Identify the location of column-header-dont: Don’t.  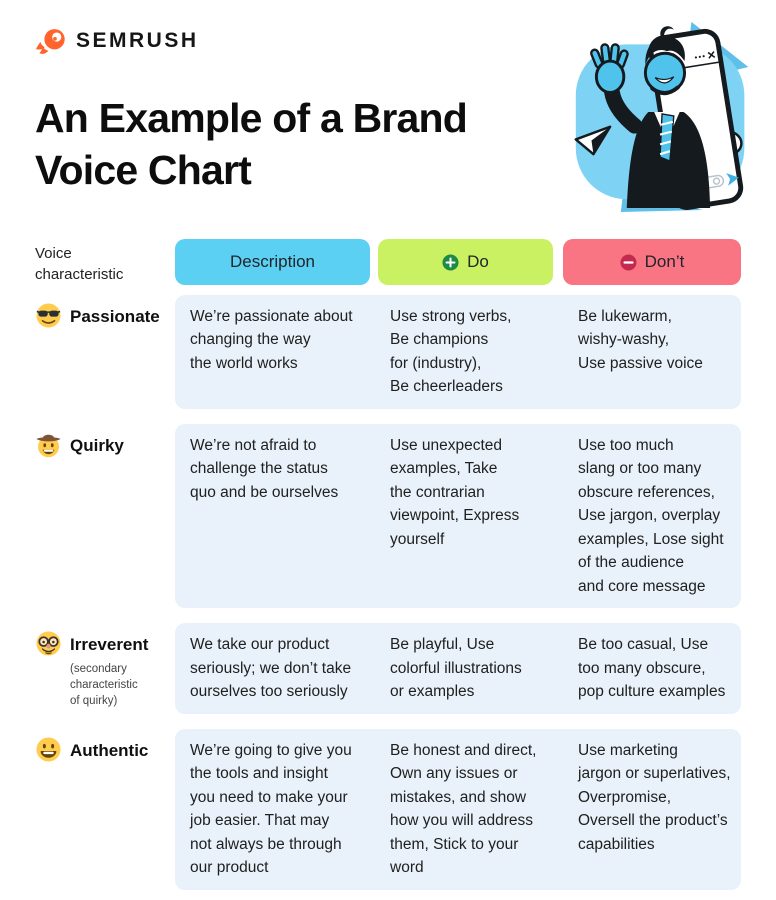
(652, 262).